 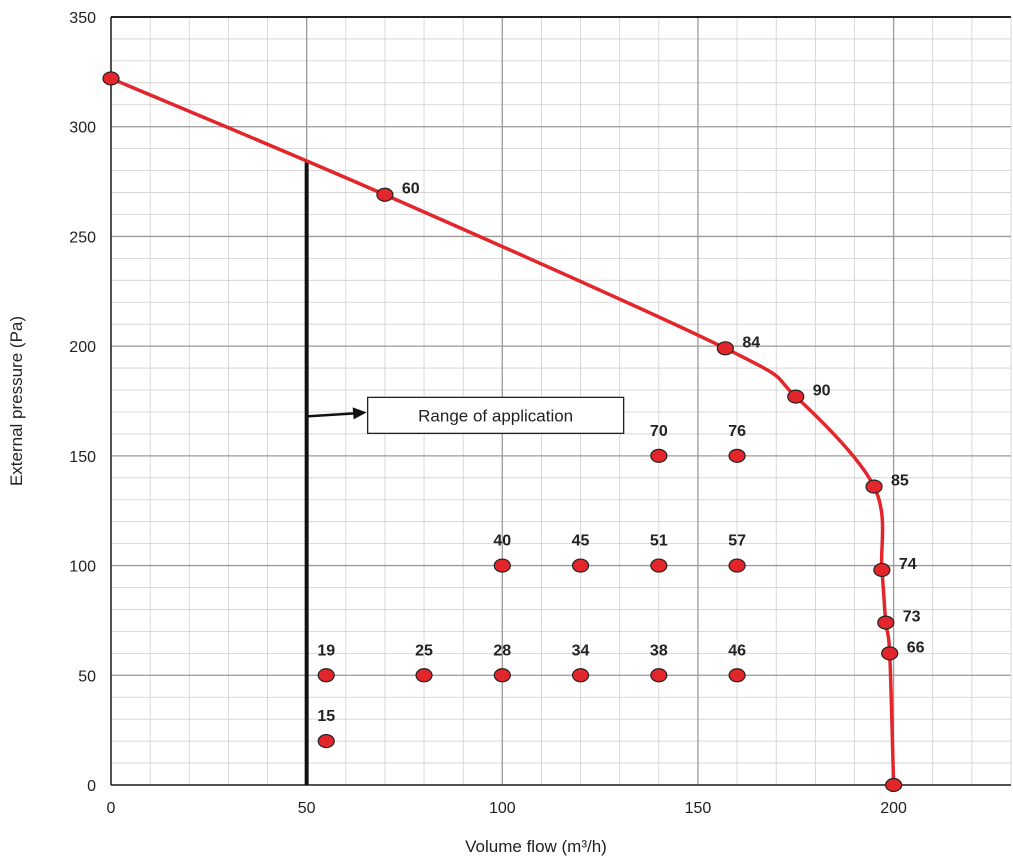 What do you see at coordinates (751, 342) in the screenshot?
I see `curve-point-label: 84` at bounding box center [751, 342].